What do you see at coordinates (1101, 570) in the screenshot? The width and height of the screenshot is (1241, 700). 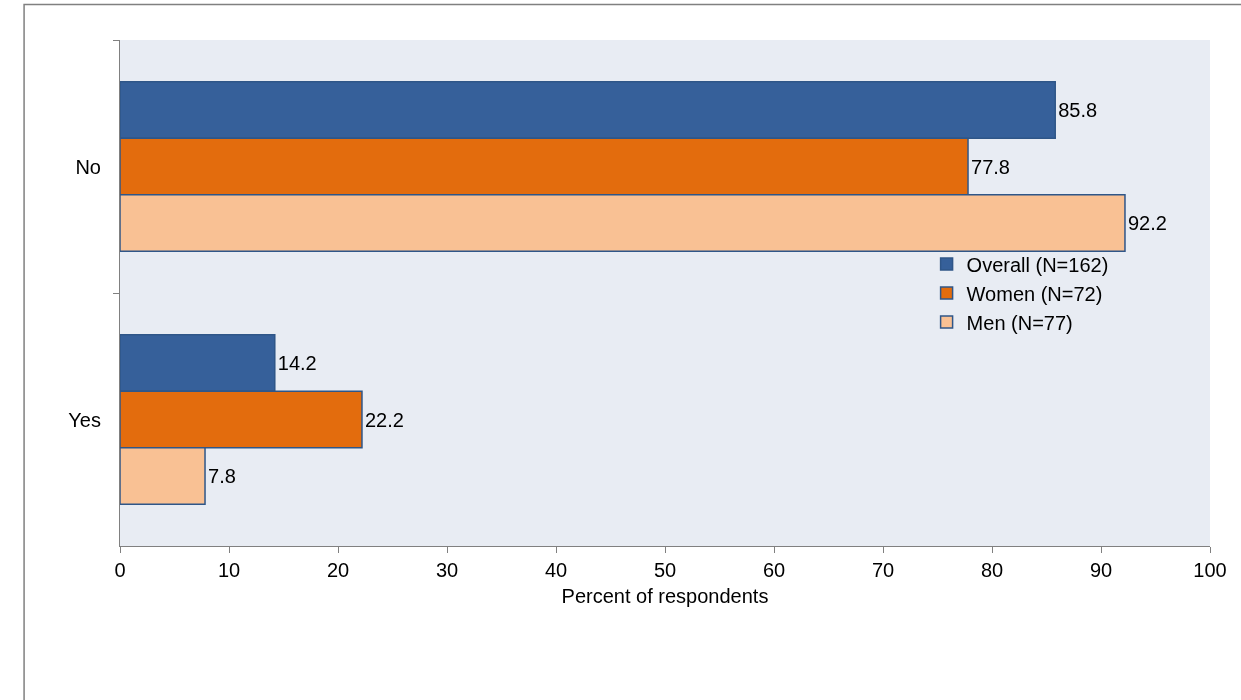 I see `x-tick-label: 90` at bounding box center [1101, 570].